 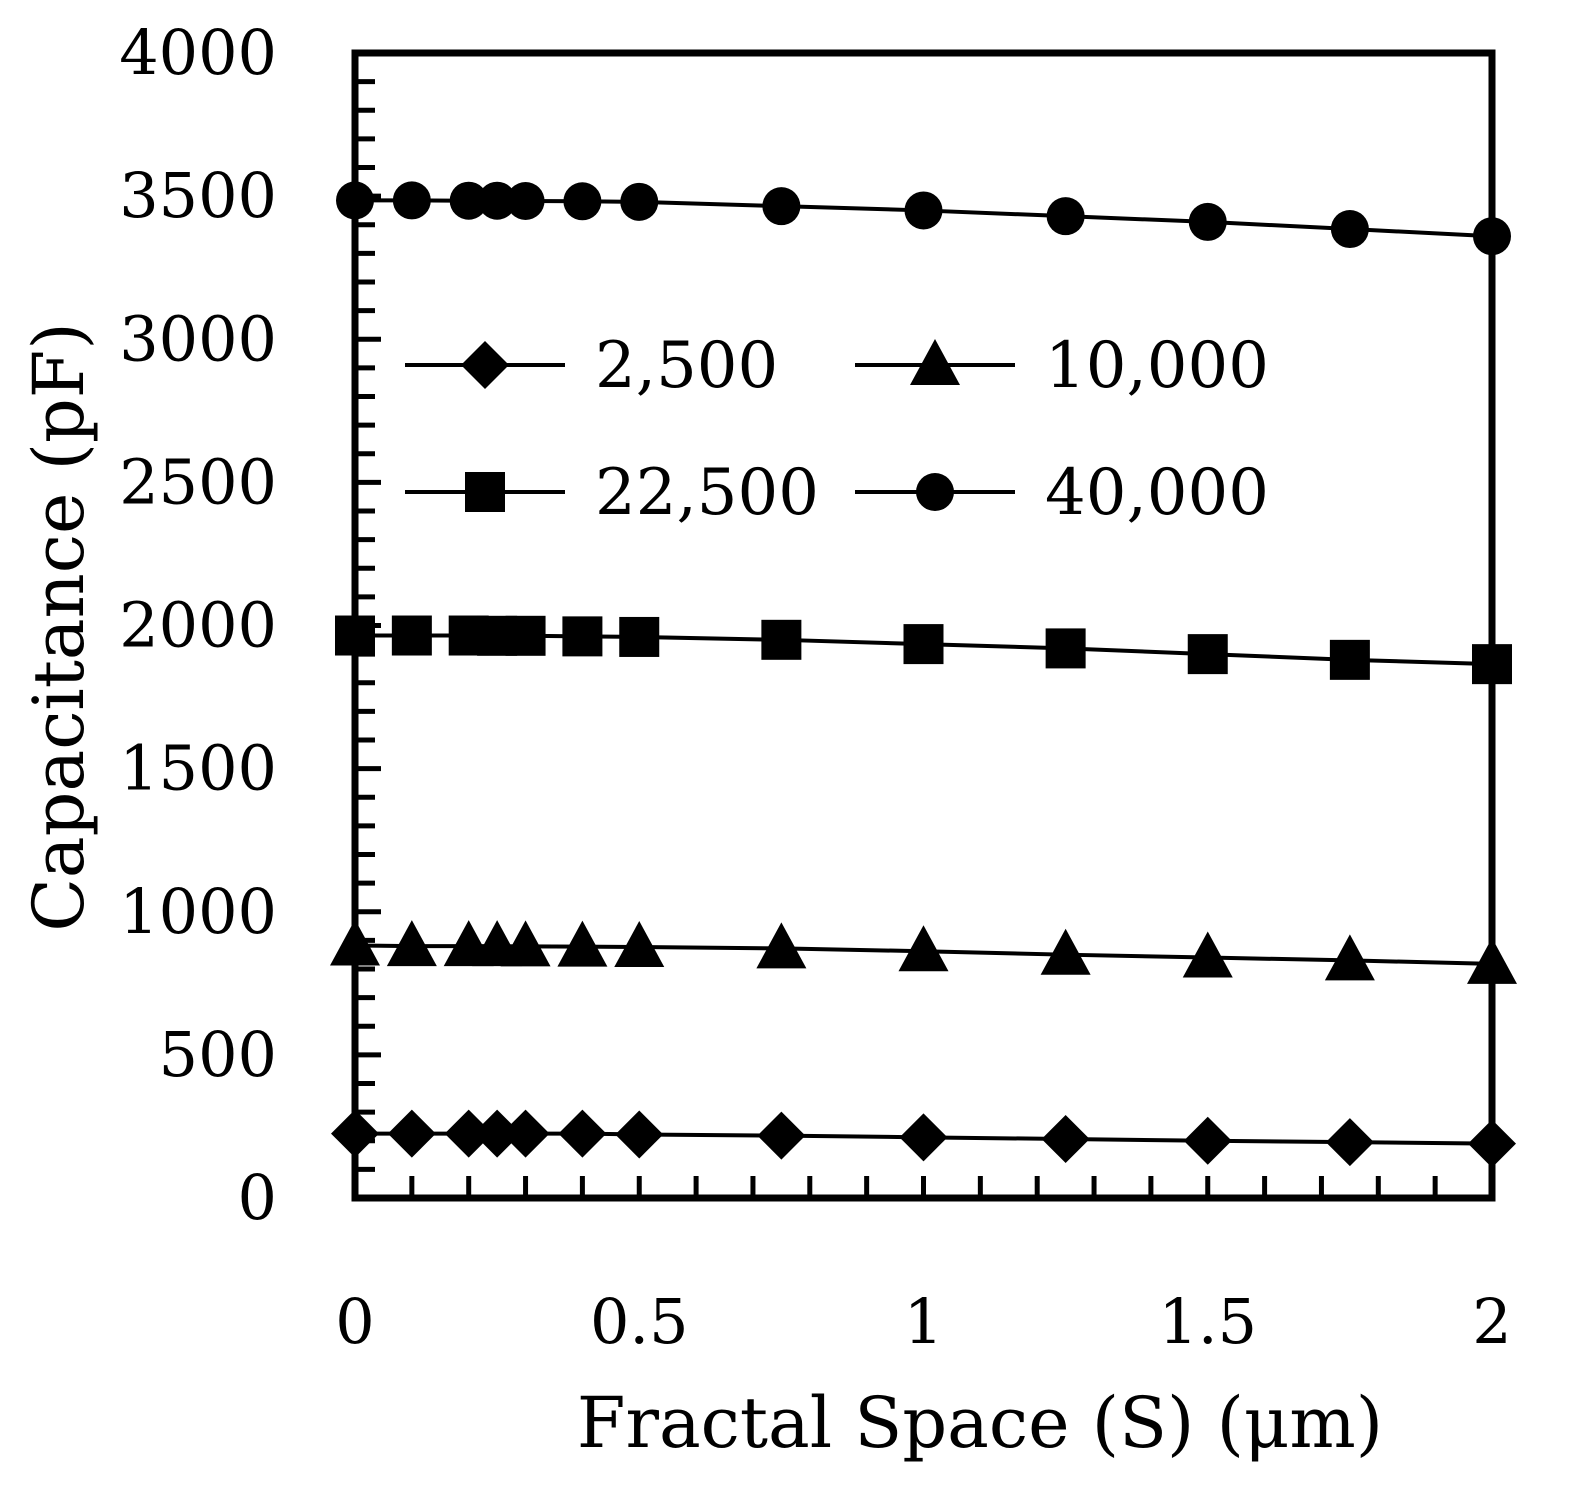 I want to click on y-tick-label: 500, so click(x=218, y=1054).